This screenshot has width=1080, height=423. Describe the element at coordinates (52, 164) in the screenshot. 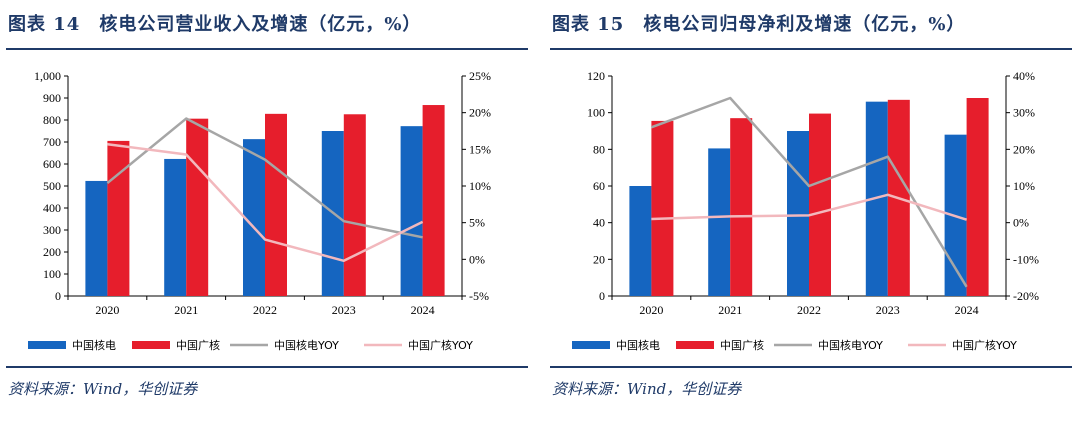

I see `y-tick-label: 600` at that location.